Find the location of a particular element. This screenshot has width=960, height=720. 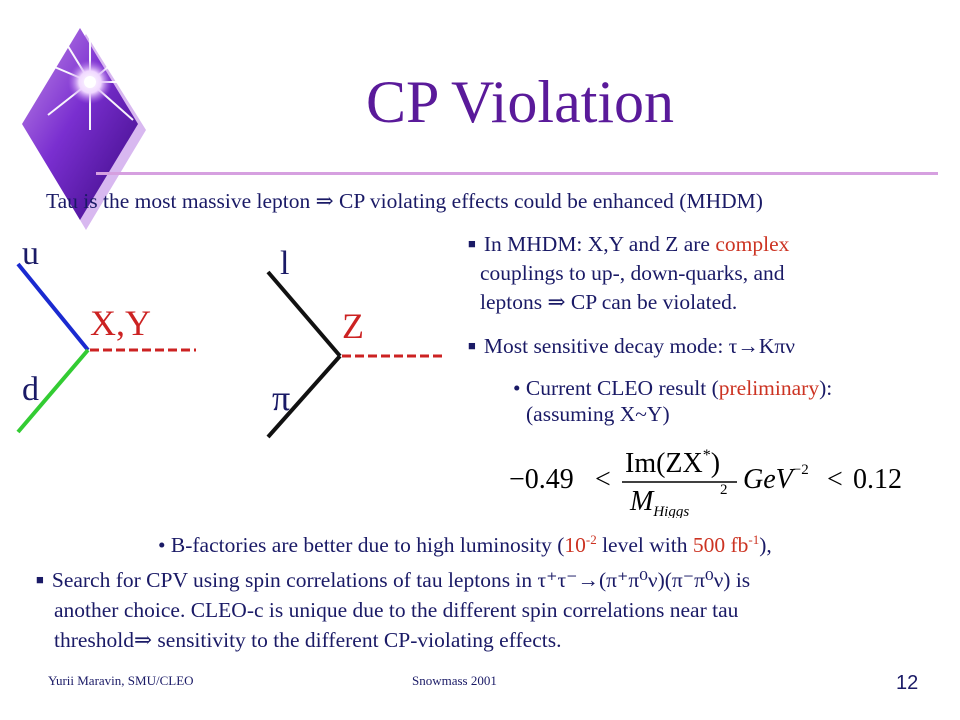

bullet-decay-mode: ■ Most sensitive decay mode: τ→Kπν is located at coordinates (631, 346).